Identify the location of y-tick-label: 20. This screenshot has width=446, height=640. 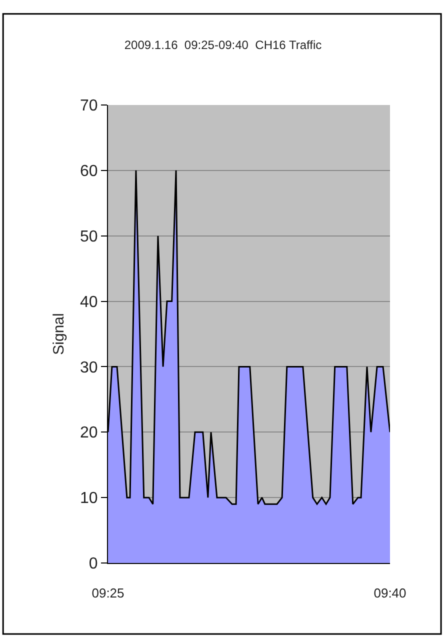
(89, 433).